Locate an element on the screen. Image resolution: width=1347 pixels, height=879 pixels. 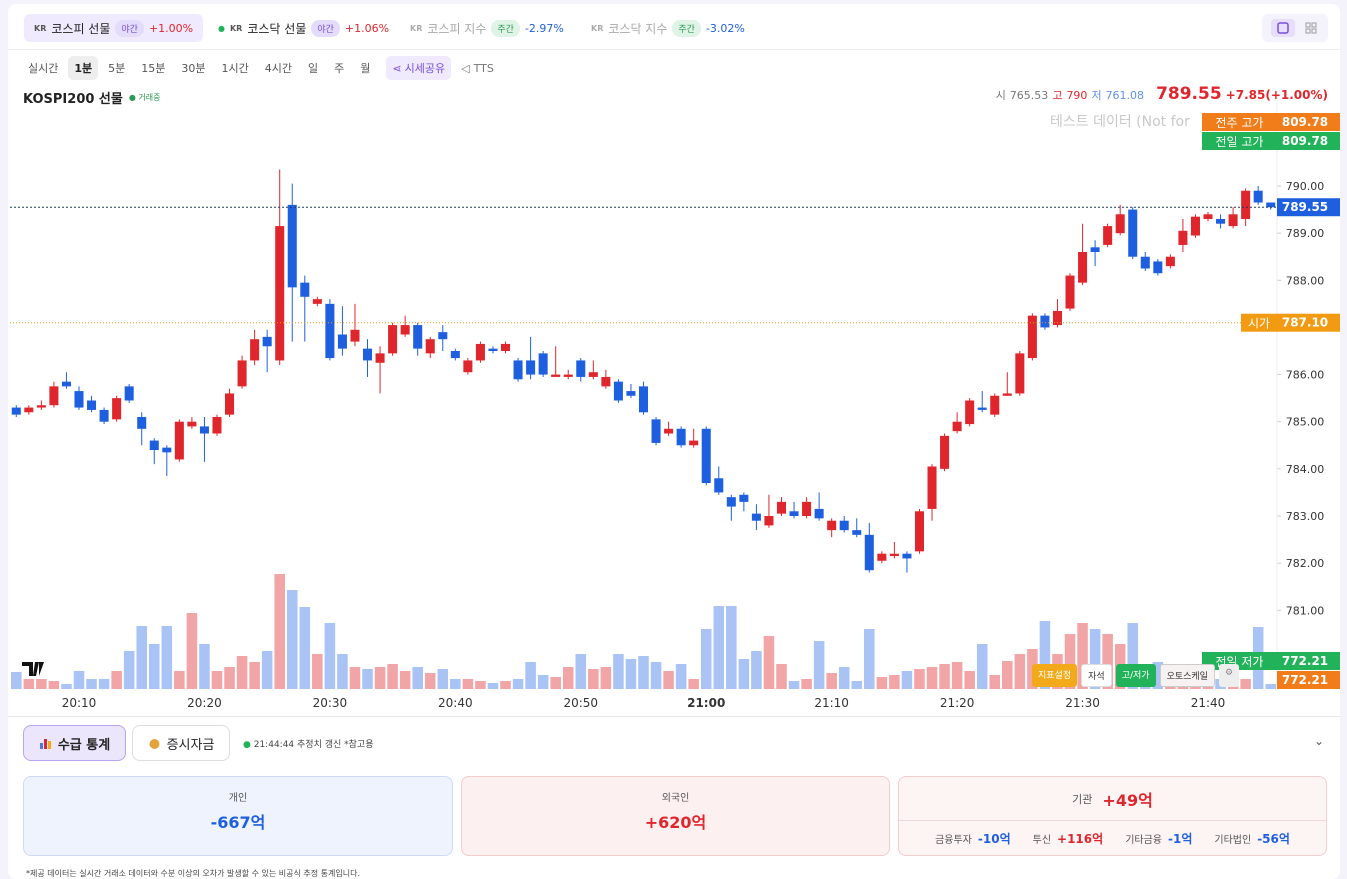
tool-button: 자석 is located at coordinates (1096, 675).